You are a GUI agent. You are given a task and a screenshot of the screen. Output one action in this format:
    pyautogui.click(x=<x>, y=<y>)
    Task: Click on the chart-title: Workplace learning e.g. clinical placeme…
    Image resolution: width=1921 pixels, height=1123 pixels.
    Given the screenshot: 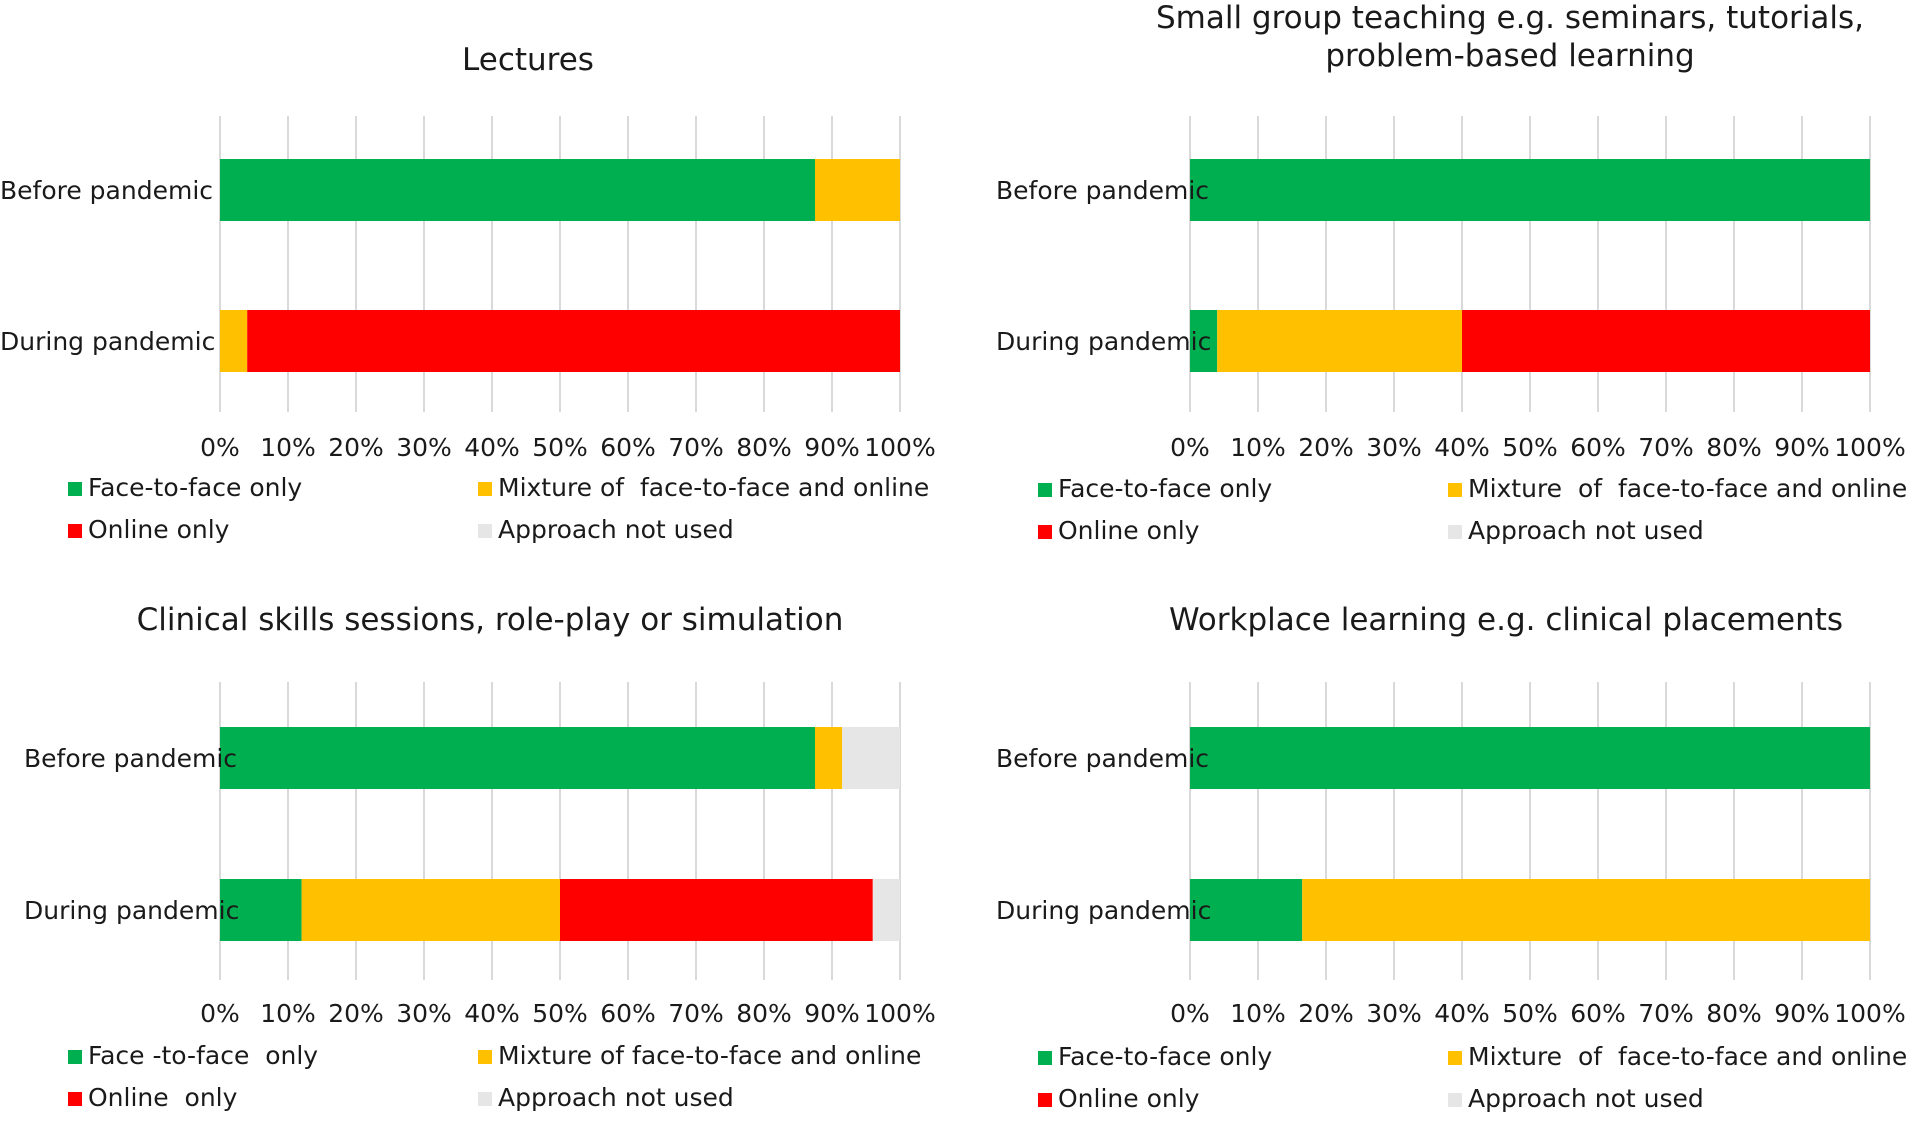 What is the action you would take?
    pyautogui.click(x=1506, y=620)
    